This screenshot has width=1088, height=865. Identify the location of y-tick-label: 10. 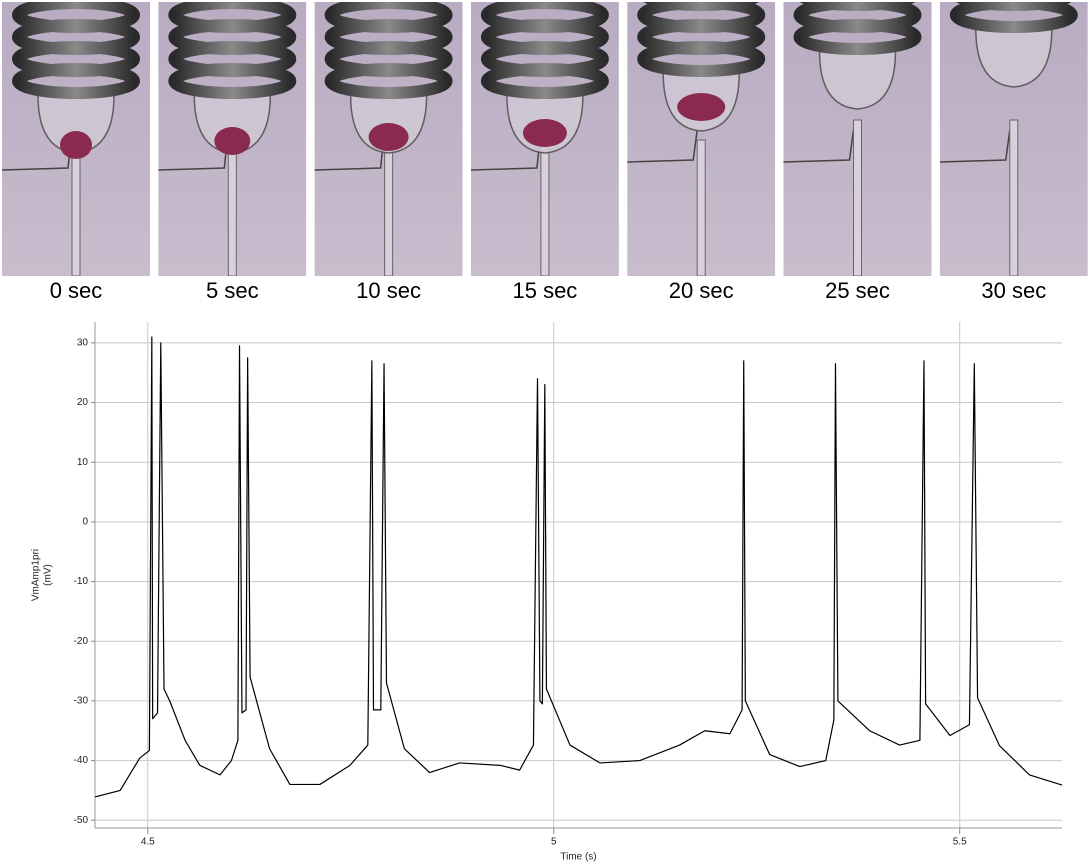
(83, 462).